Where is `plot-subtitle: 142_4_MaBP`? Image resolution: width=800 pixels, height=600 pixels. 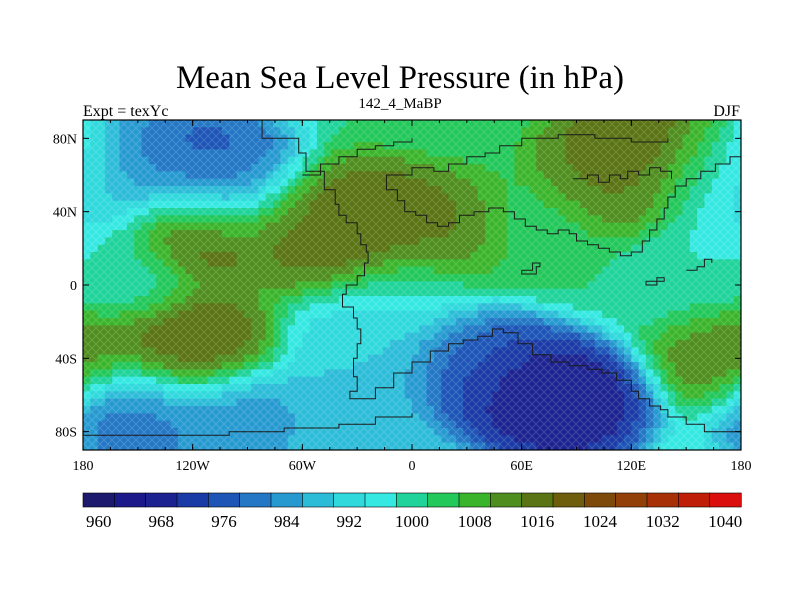 plot-subtitle: 142_4_MaBP is located at coordinates (400, 104).